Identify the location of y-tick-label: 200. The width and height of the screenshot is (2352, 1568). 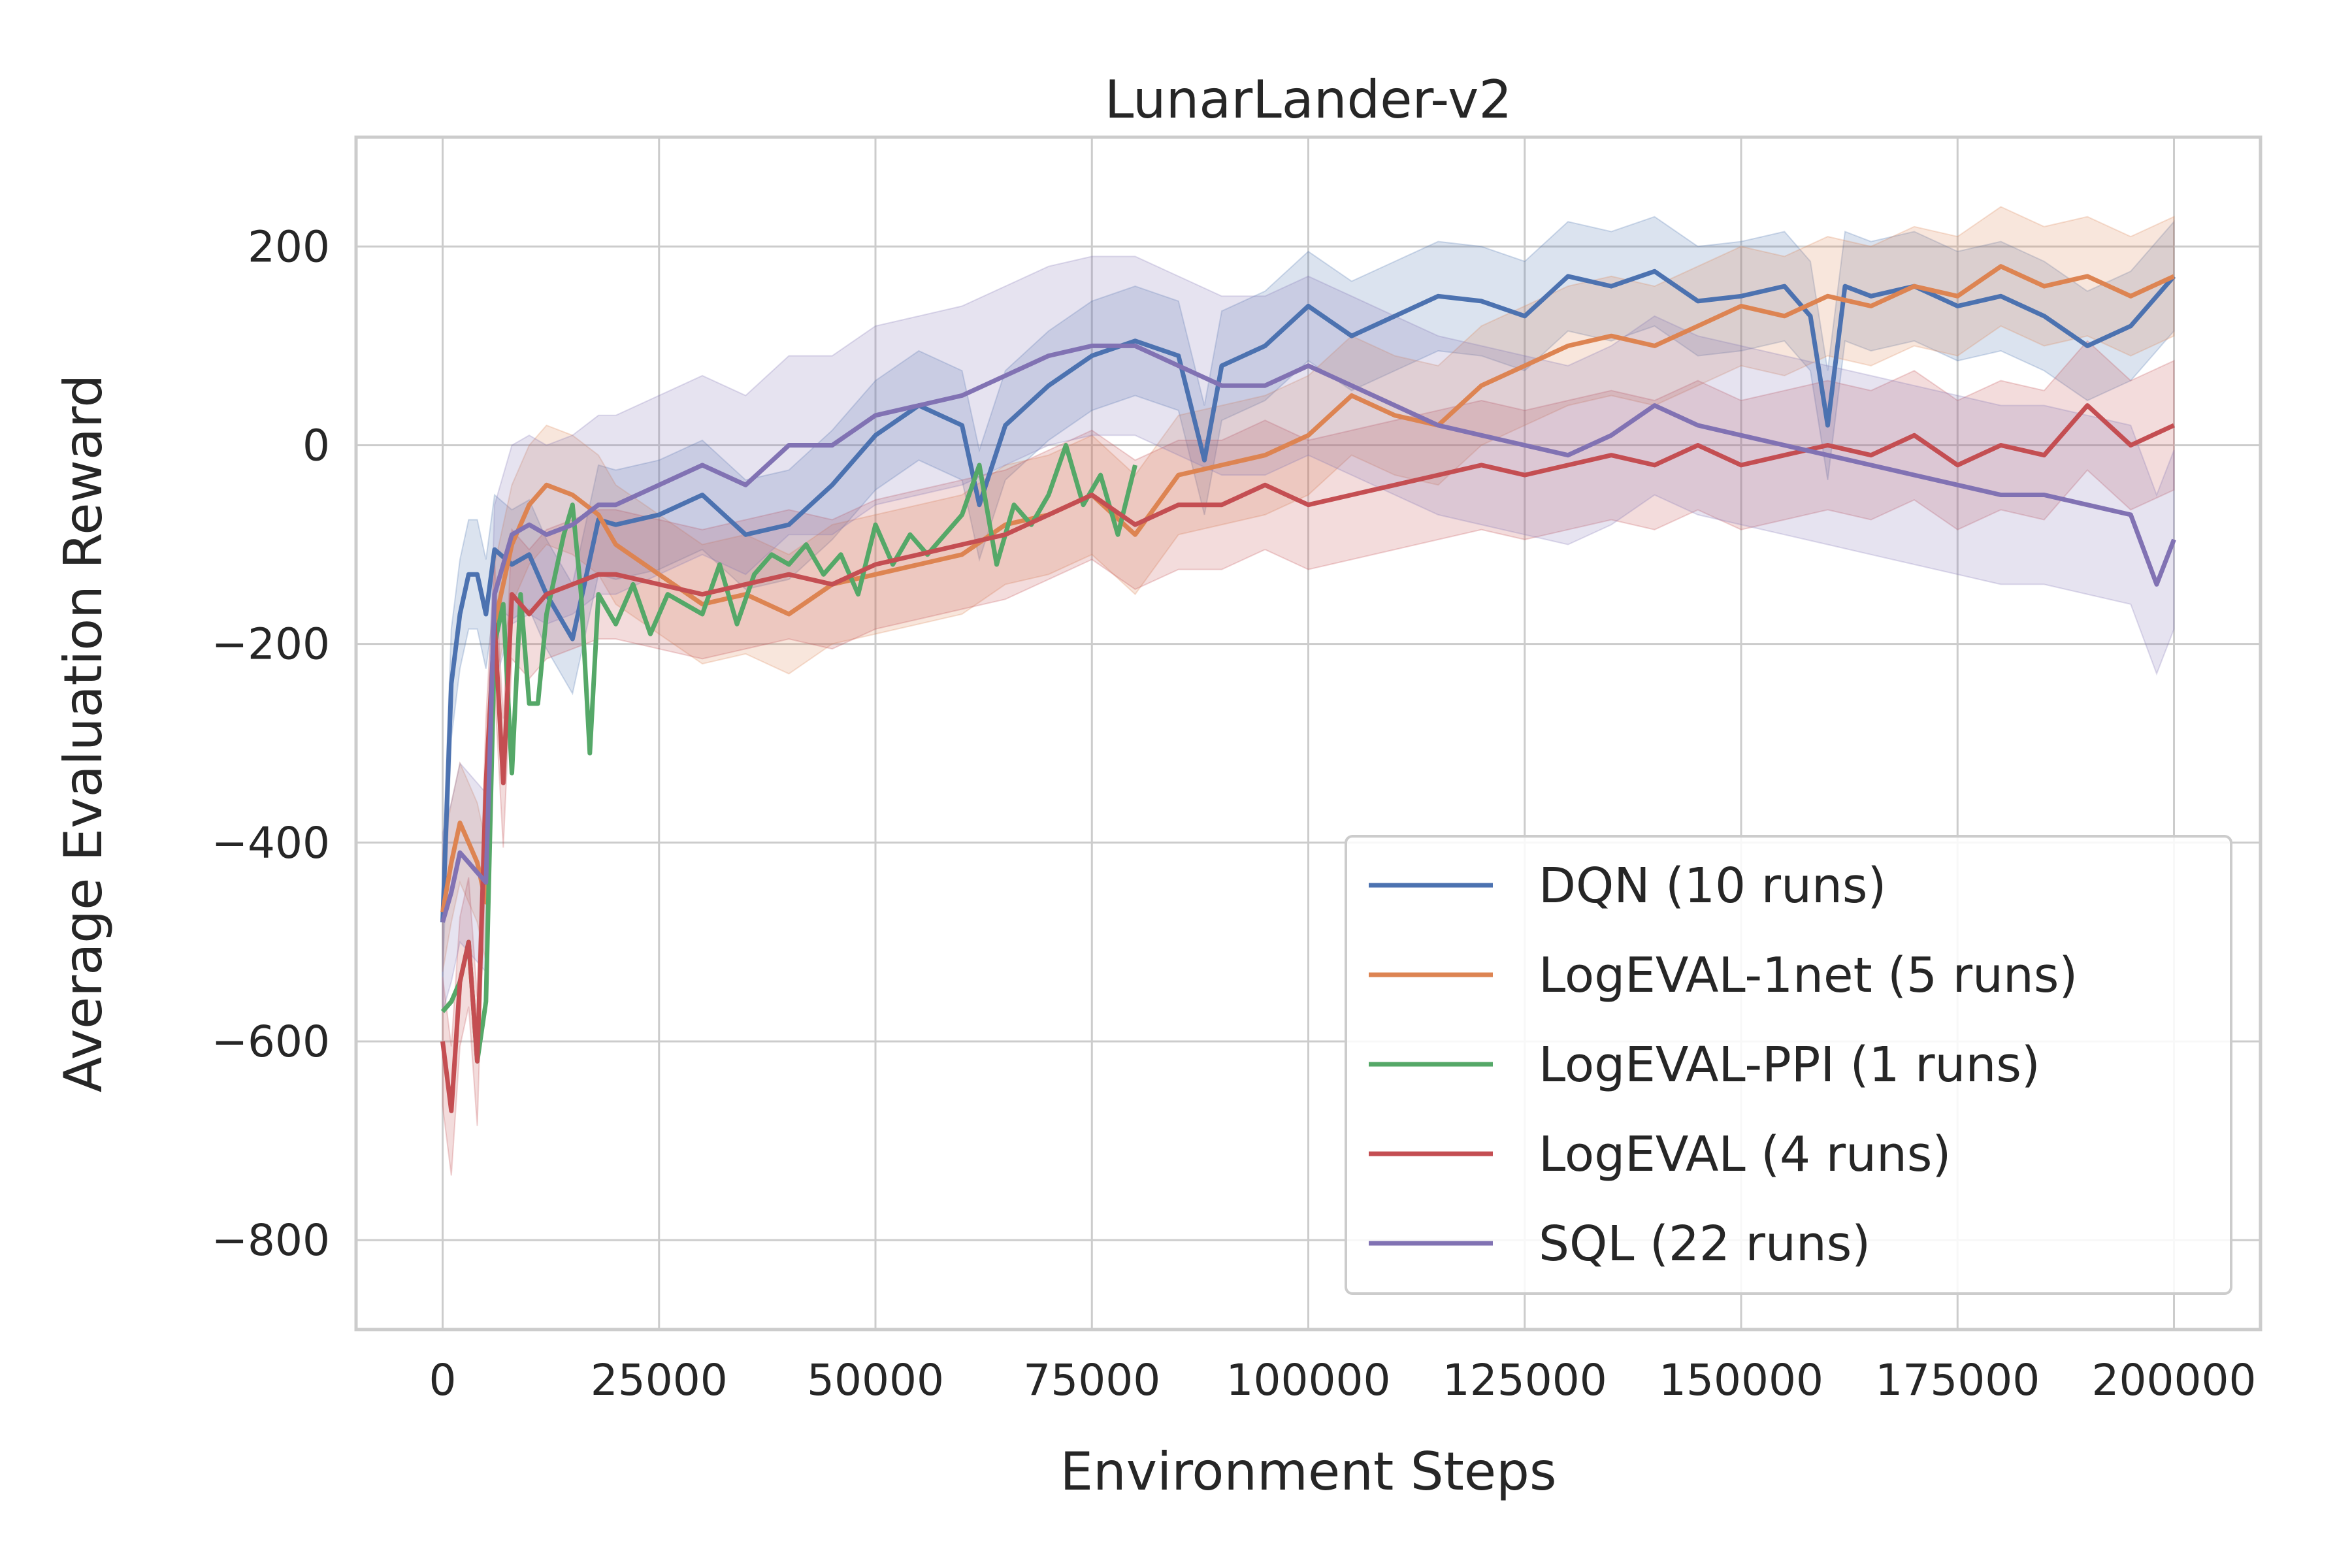
(289, 246).